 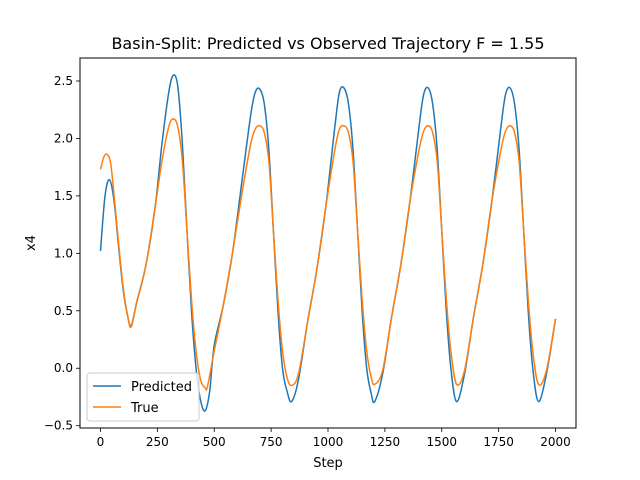 I want to click on y-axis-ticks: −0.5 0.0 0.5 1.0 1.5 2.0 2.5, so click(x=62, y=253).